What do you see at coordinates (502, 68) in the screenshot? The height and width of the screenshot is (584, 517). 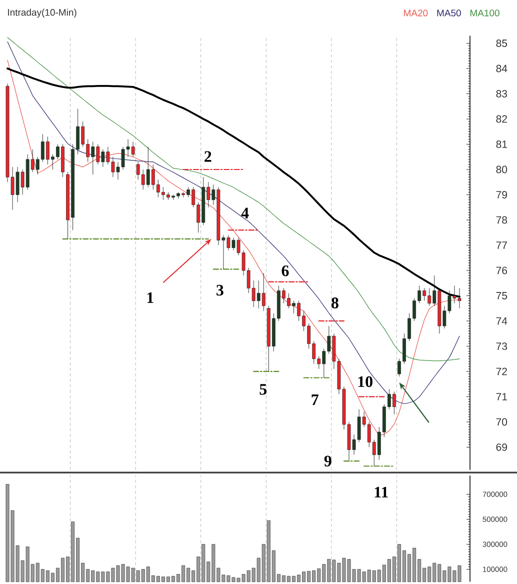 I see `y-tick-label: 84` at bounding box center [502, 68].